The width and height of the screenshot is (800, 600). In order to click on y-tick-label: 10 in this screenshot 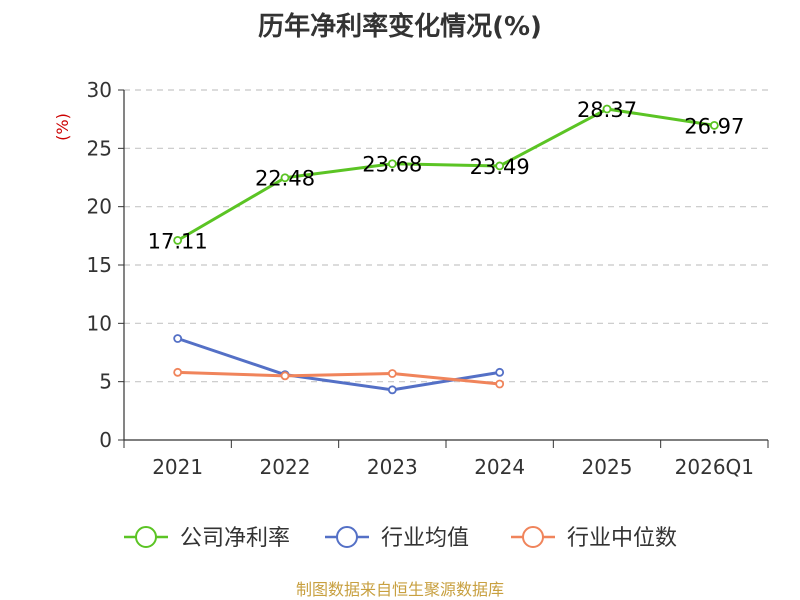, I will do `click(99, 323)`.